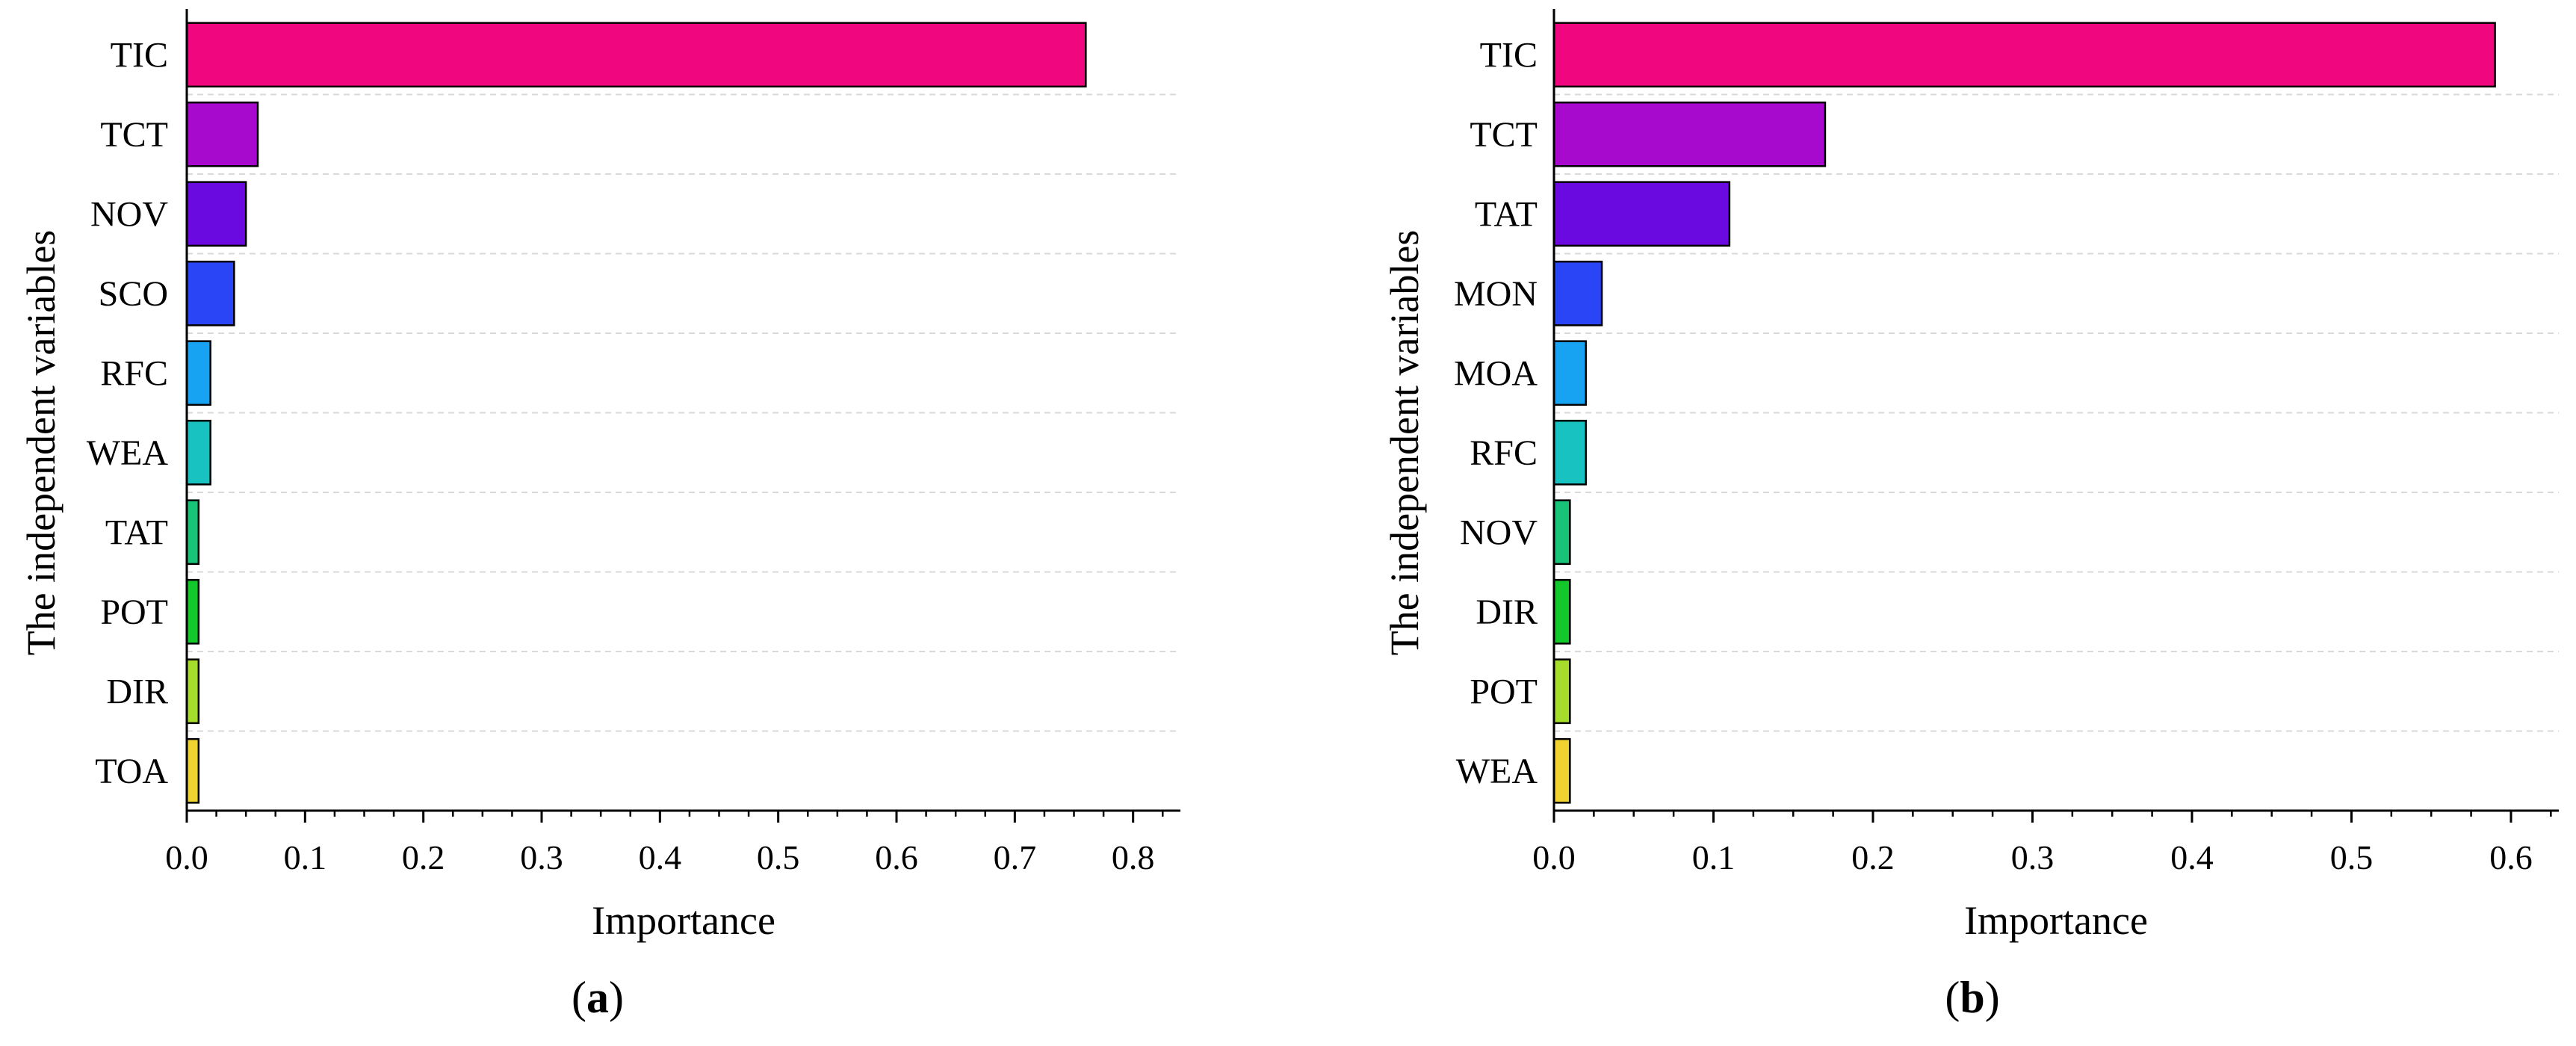 This screenshot has width=2576, height=1046. I want to click on panel-label: (b), so click(1972, 997).